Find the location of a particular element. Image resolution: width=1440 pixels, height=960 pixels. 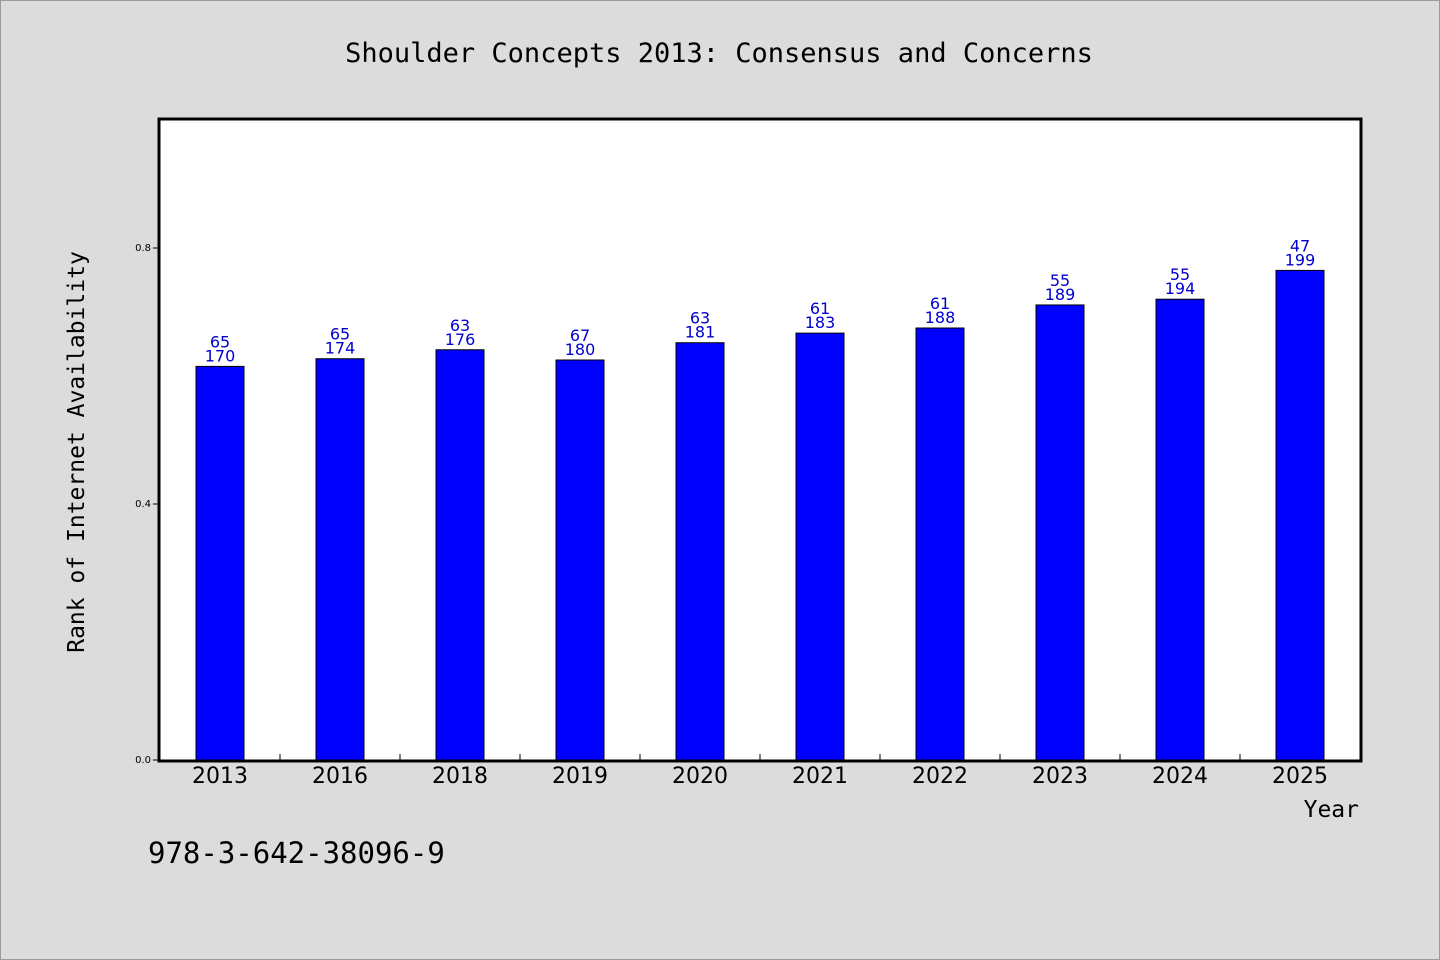

x-tick-label: 2025 is located at coordinates (1300, 776).